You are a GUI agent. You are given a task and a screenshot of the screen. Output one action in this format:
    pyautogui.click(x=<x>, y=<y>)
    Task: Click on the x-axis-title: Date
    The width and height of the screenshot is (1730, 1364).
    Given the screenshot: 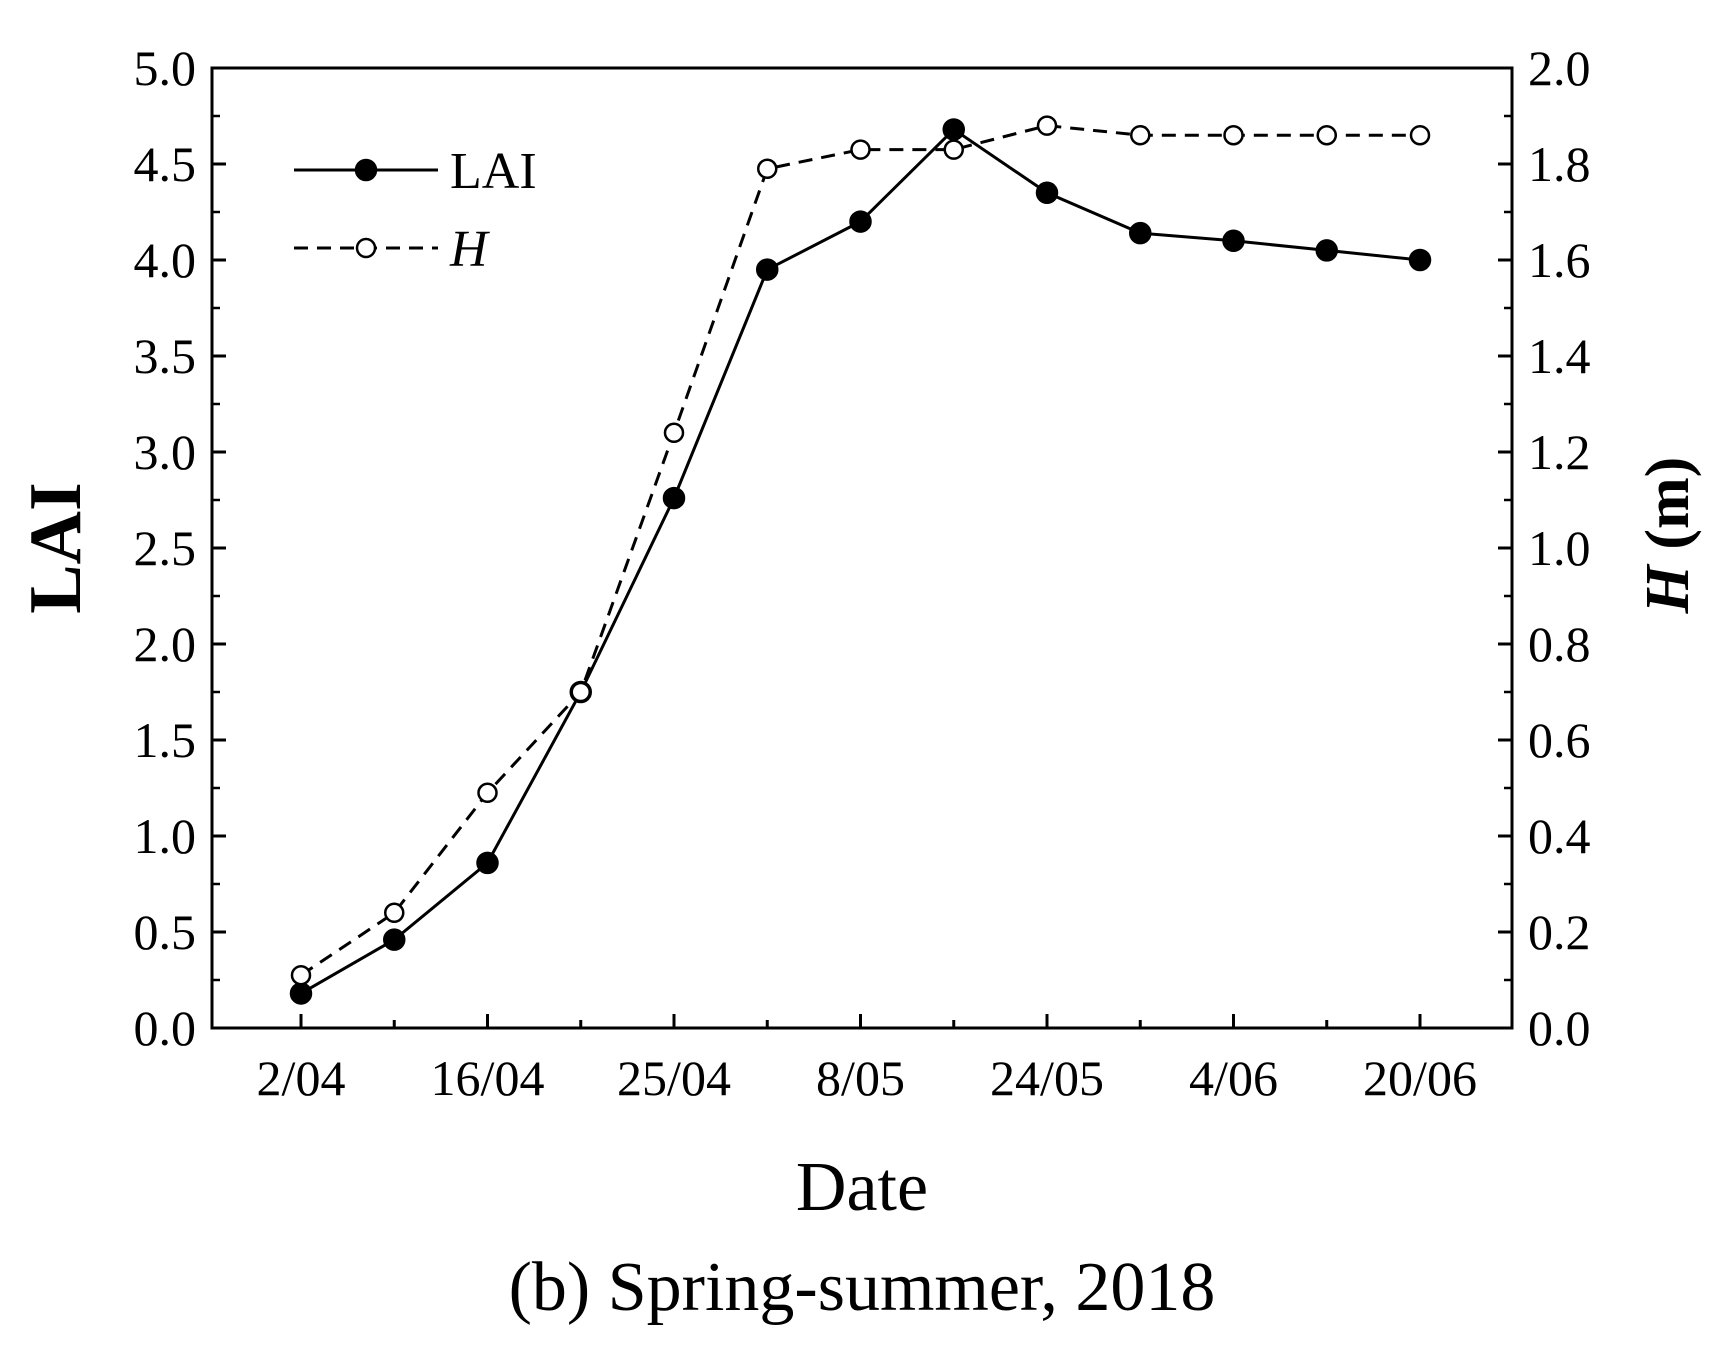 What is the action you would take?
    pyautogui.click(x=862, y=1187)
    